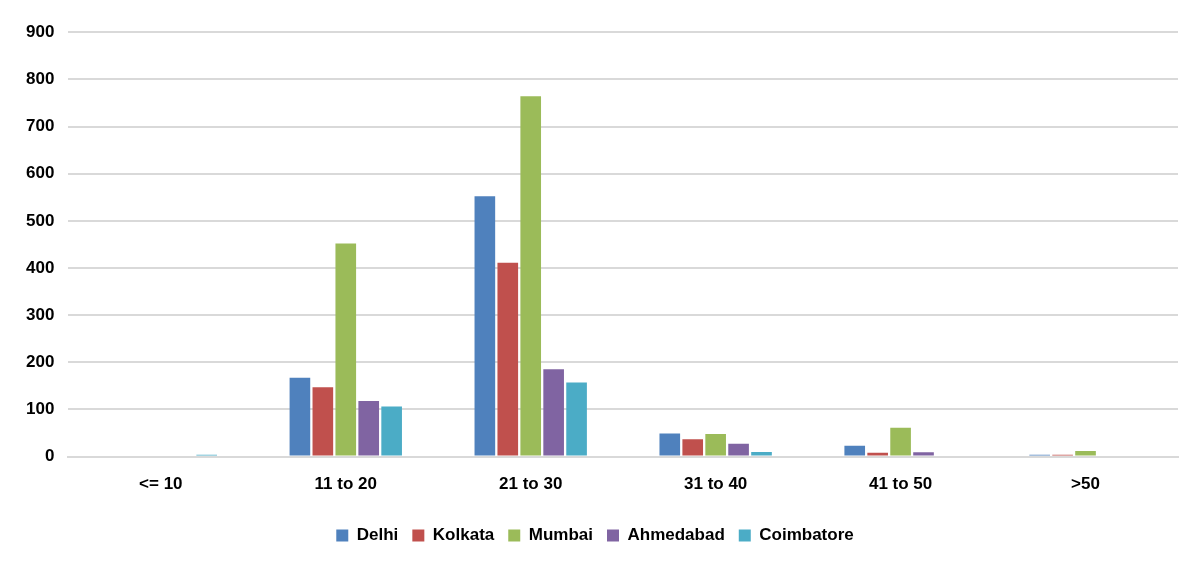 This screenshot has width=1196, height=562. Describe the element at coordinates (40, 409) in the screenshot. I see `y-tick-label: 100` at that location.